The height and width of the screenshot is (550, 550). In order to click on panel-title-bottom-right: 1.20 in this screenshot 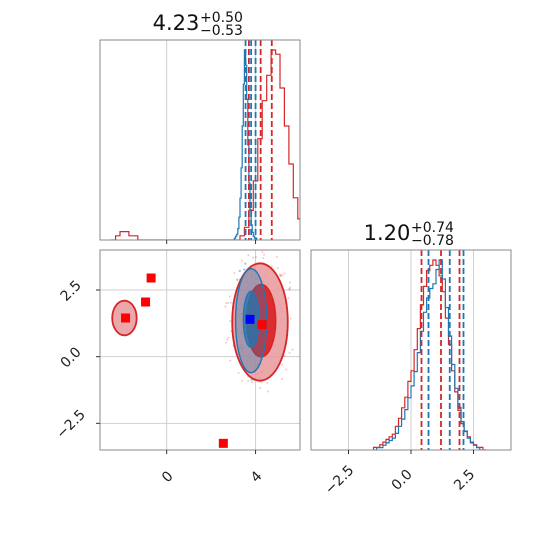, I will do `click(387, 233)`.